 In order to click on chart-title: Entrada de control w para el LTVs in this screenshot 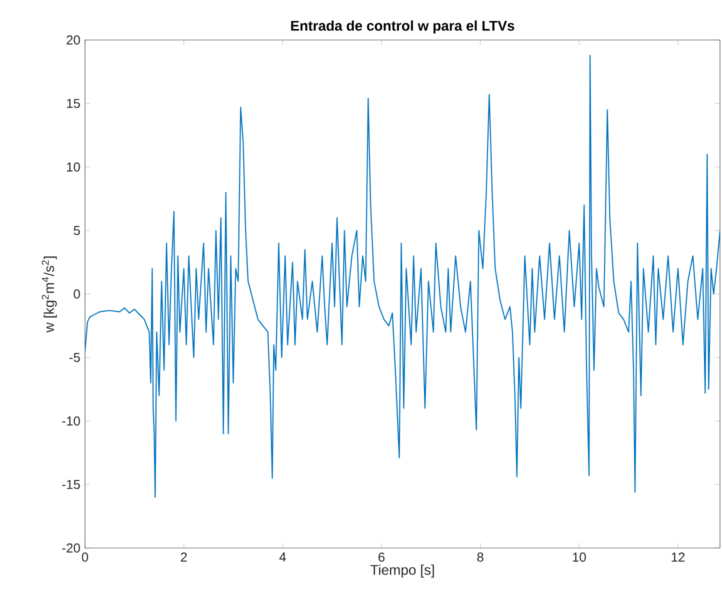, I will do `click(402, 27)`.